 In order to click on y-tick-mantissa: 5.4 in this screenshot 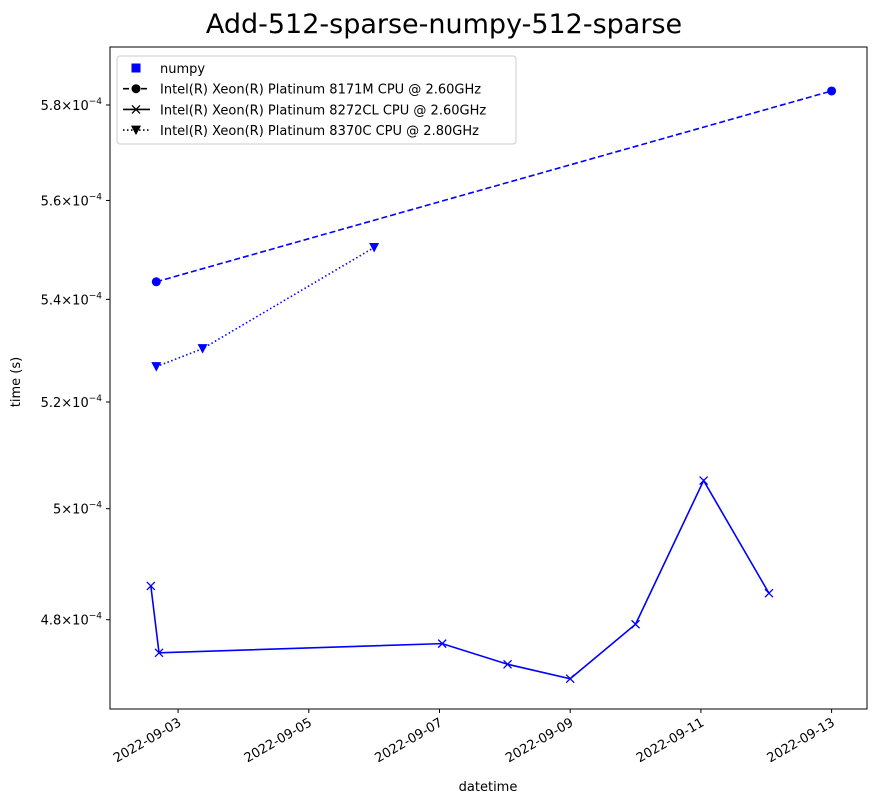, I will do `click(51, 300)`.